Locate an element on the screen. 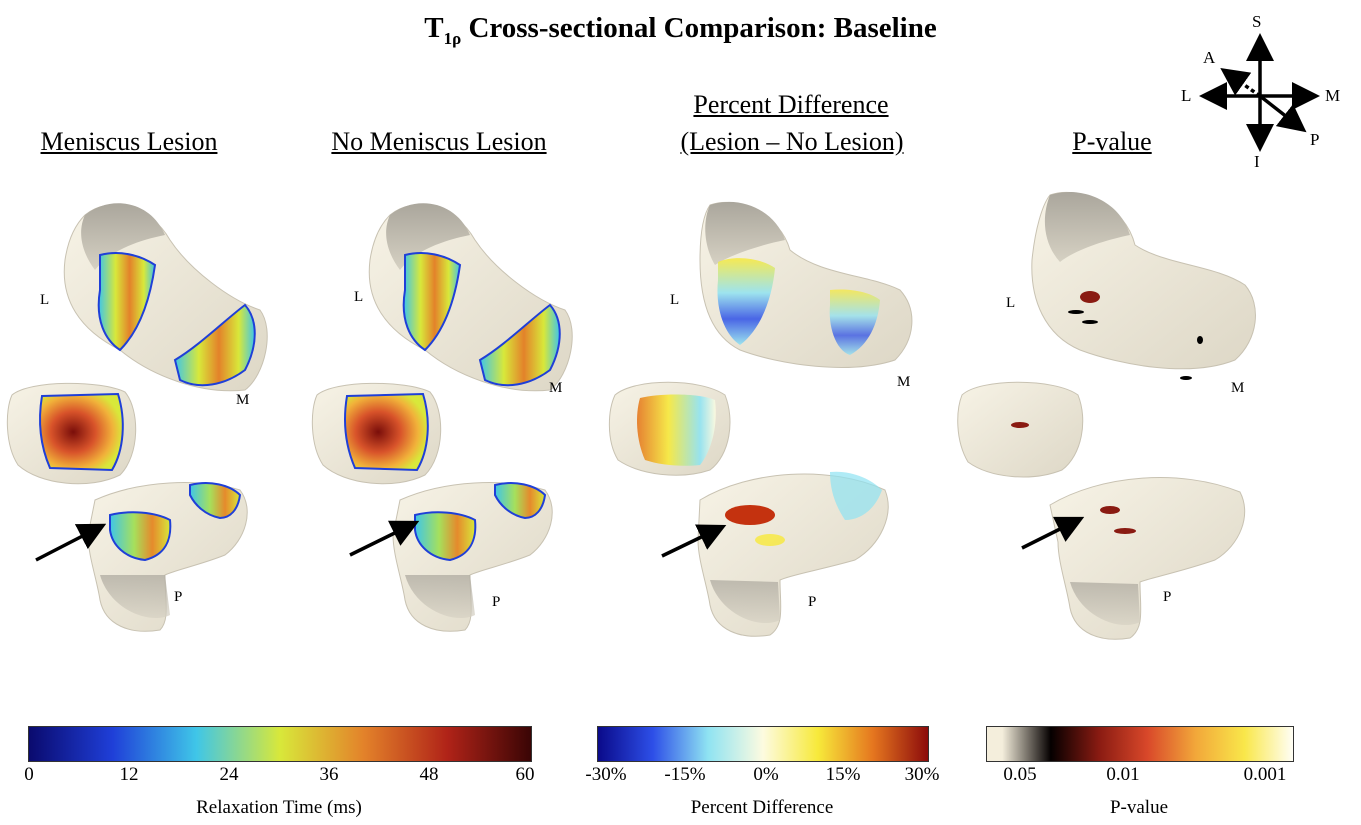 This screenshot has width=1361, height=825. colorbar-percent-difference is located at coordinates (763, 744).